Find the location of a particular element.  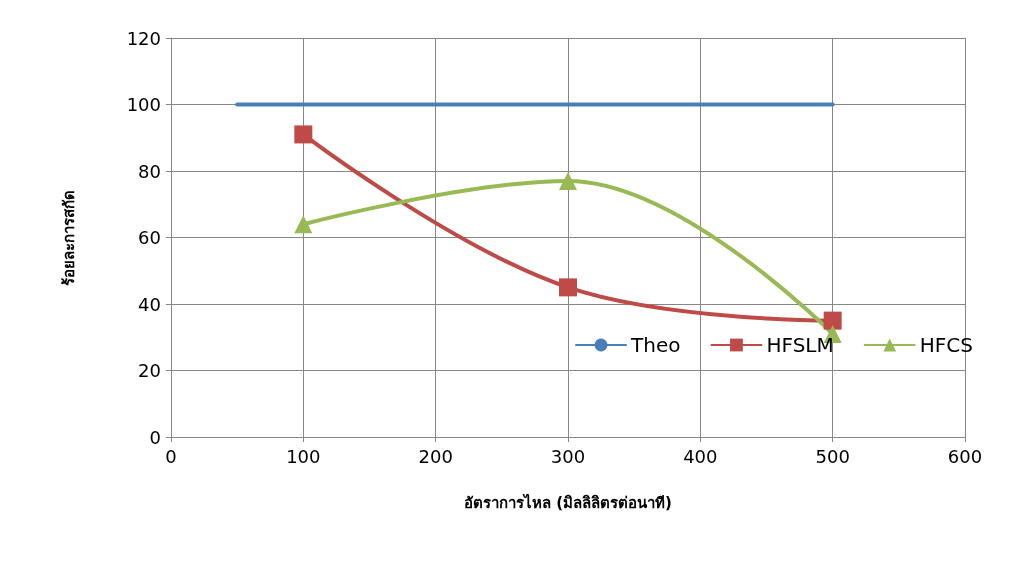

x-tick-label: 500 is located at coordinates (832, 456).